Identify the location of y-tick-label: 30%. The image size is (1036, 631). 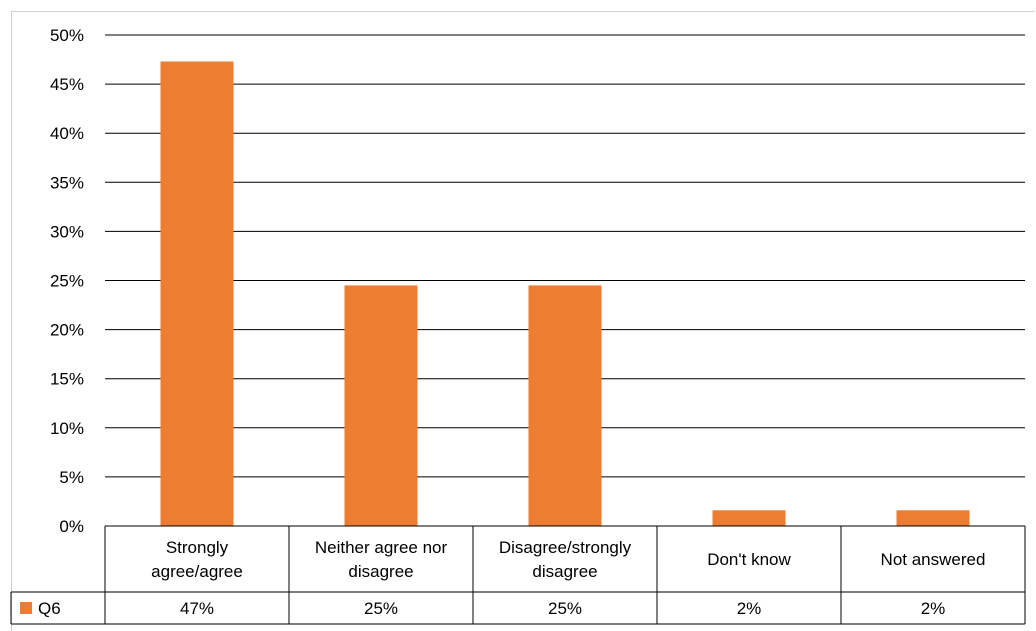
(67, 231).